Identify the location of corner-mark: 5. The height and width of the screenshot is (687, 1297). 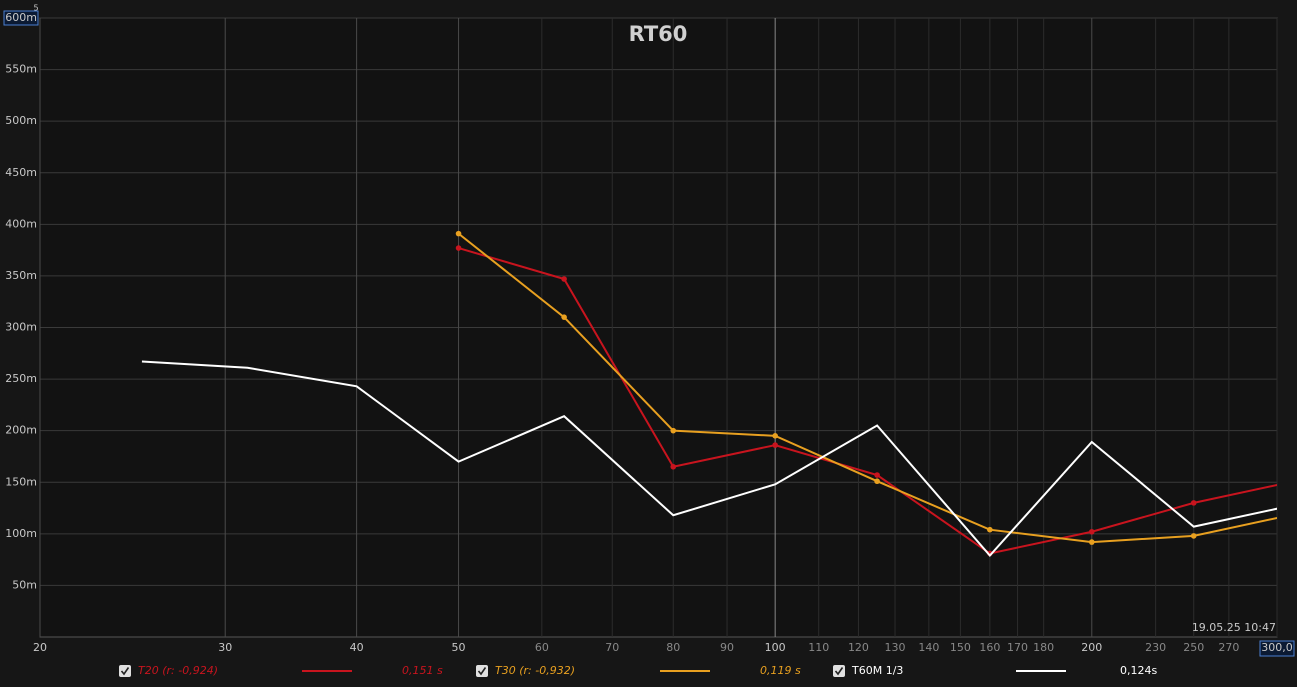
(35, 8).